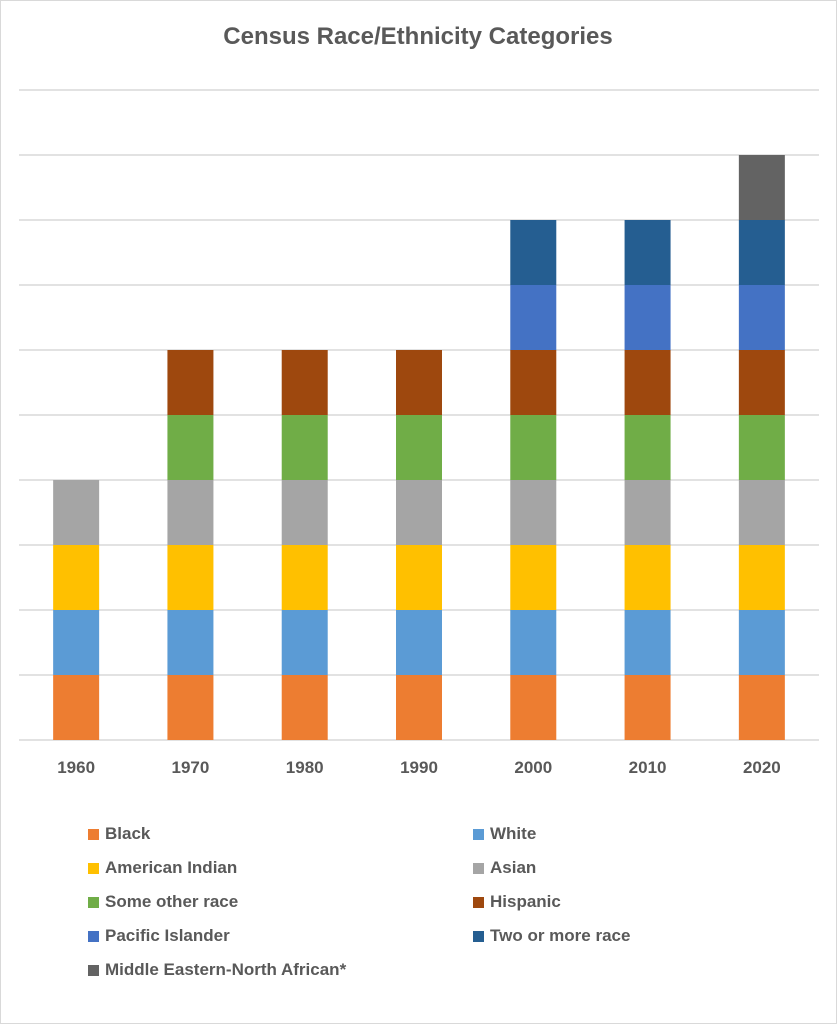 This screenshot has height=1024, width=837. Describe the element at coordinates (190, 707) in the screenshot. I see `bar-segment-1970-black` at that location.